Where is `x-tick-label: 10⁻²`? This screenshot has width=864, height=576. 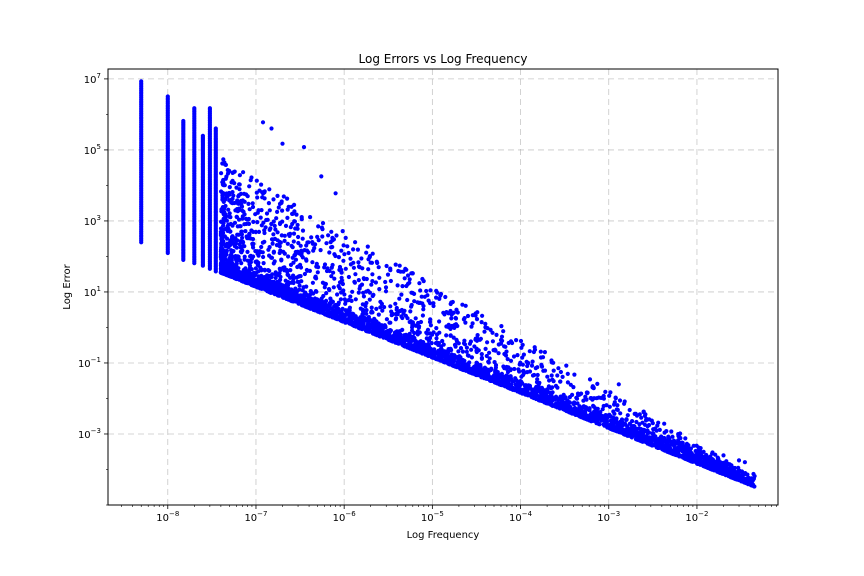
x-tick-label: 10⁻² is located at coordinates (696, 517).